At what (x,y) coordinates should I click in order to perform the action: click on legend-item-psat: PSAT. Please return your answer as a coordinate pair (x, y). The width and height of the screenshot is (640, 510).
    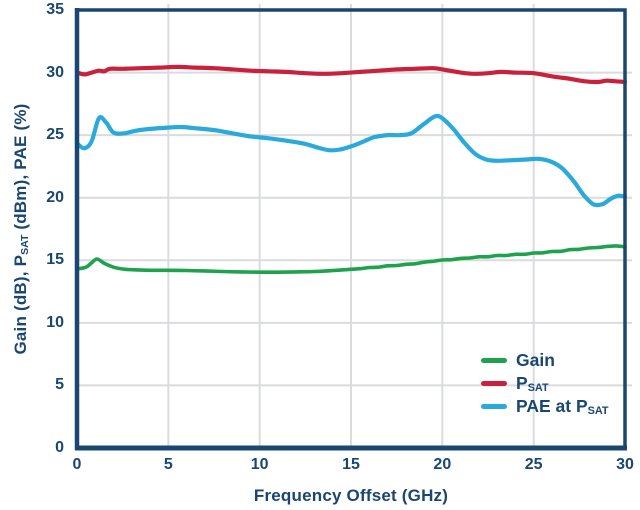
    Looking at the image, I should click on (545, 383).